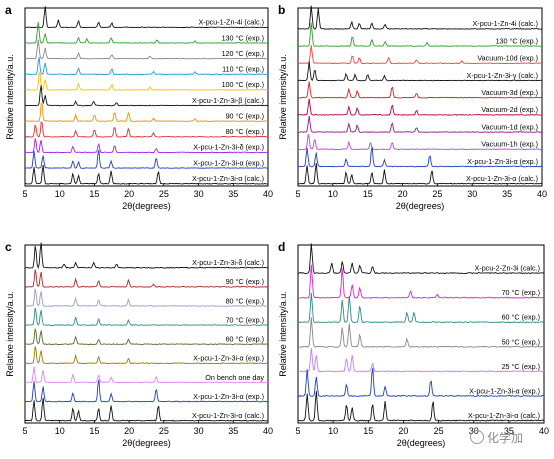 This screenshot has width=554, height=459. I want to click on series-label-c-6: On bench one day, so click(234, 377).